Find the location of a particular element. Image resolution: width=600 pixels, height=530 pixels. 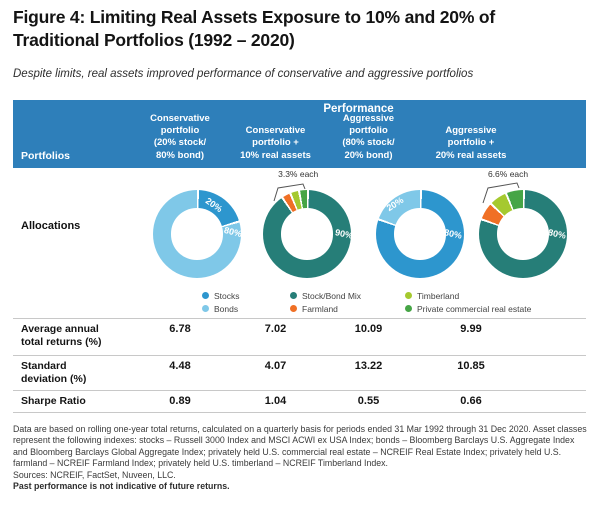

performance-header: Performance is located at coordinates (358, 109).